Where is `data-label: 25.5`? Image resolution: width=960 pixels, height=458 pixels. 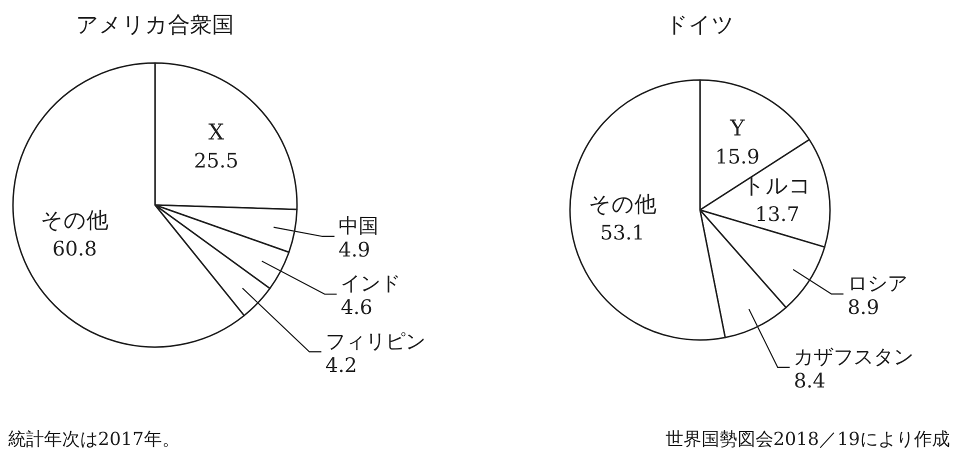 data-label: 25.5 is located at coordinates (216, 160).